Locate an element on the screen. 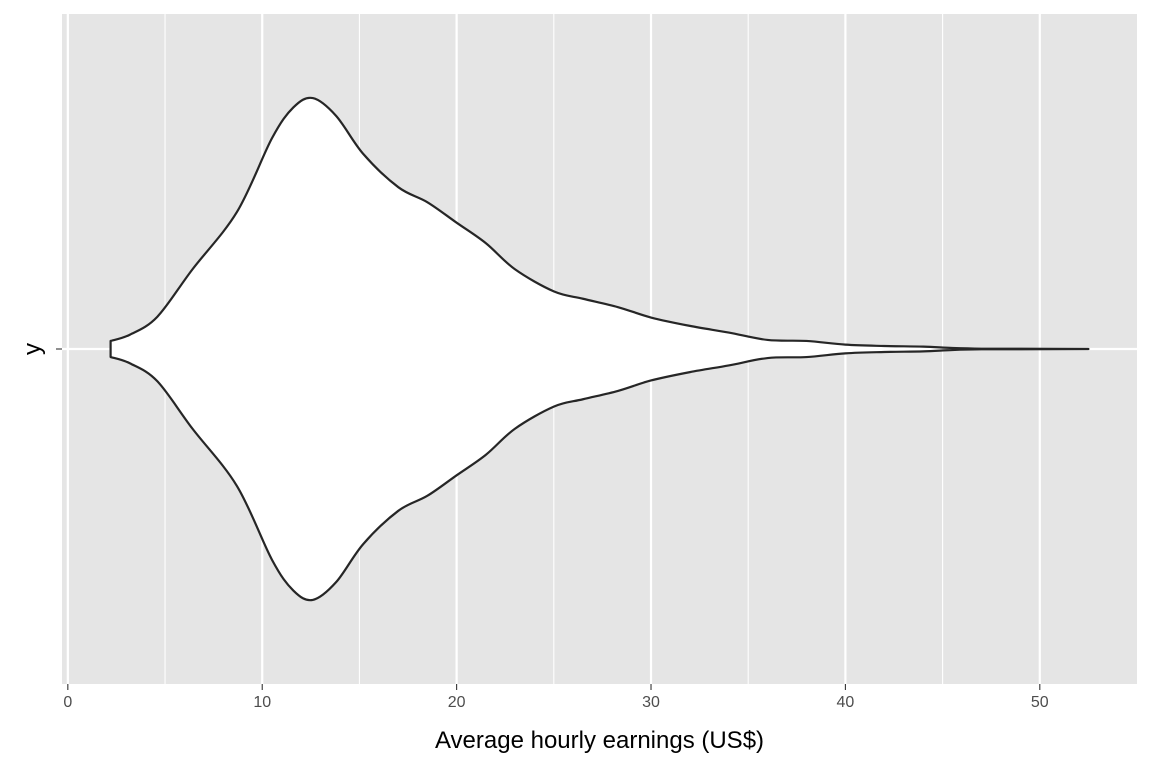 Image resolution: width=1152 pixels, height=768 pixels. x-axis-title: Average hourly earnings (US$) is located at coordinates (599, 740).